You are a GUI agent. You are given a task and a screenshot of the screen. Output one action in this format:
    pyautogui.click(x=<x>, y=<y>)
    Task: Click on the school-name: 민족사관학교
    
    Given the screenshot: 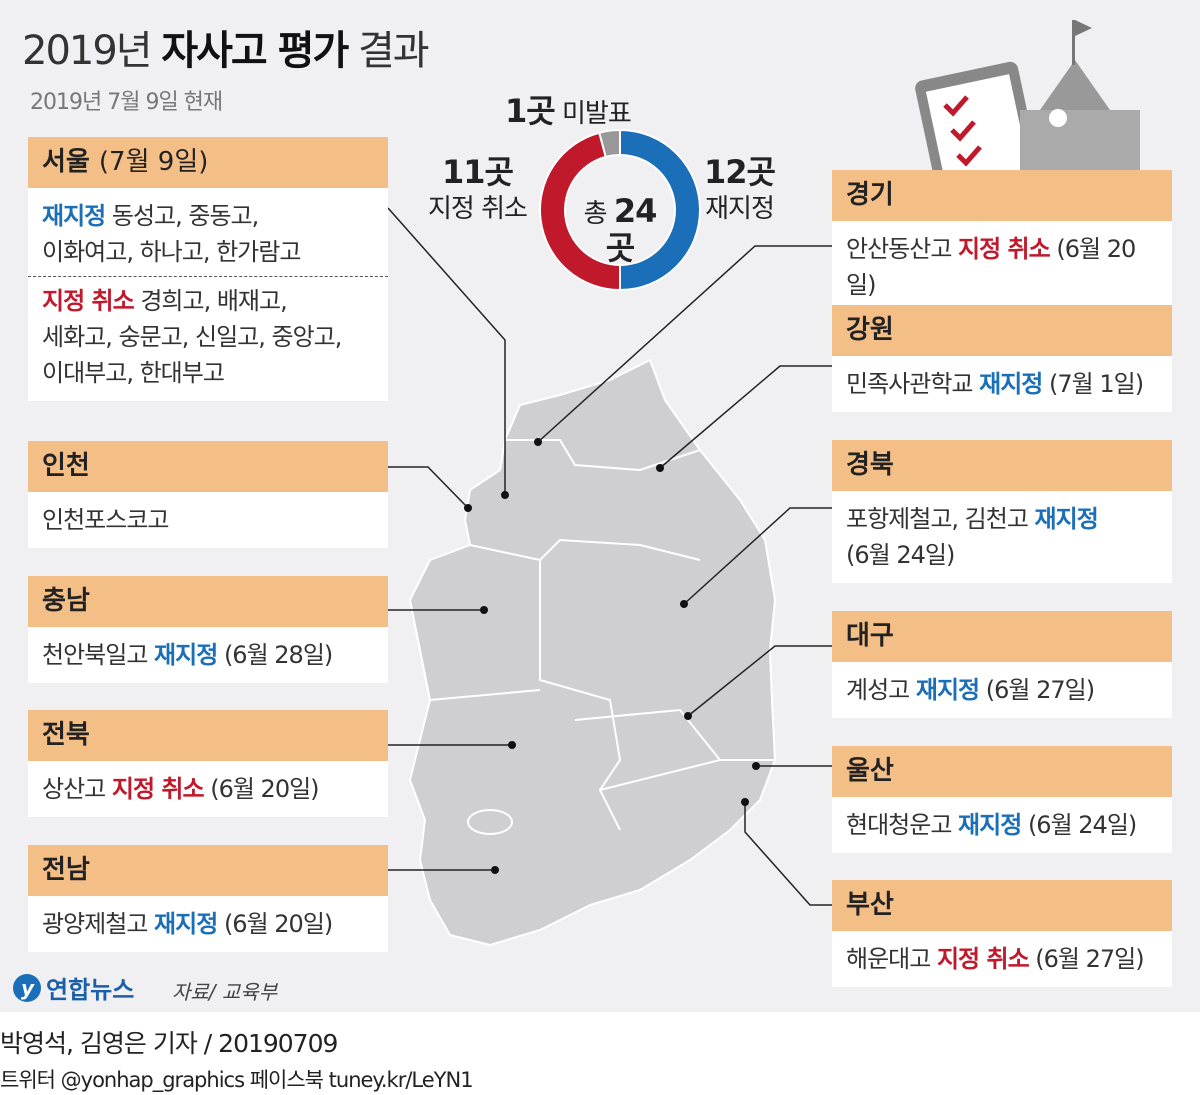 What is the action you would take?
    pyautogui.click(x=909, y=384)
    